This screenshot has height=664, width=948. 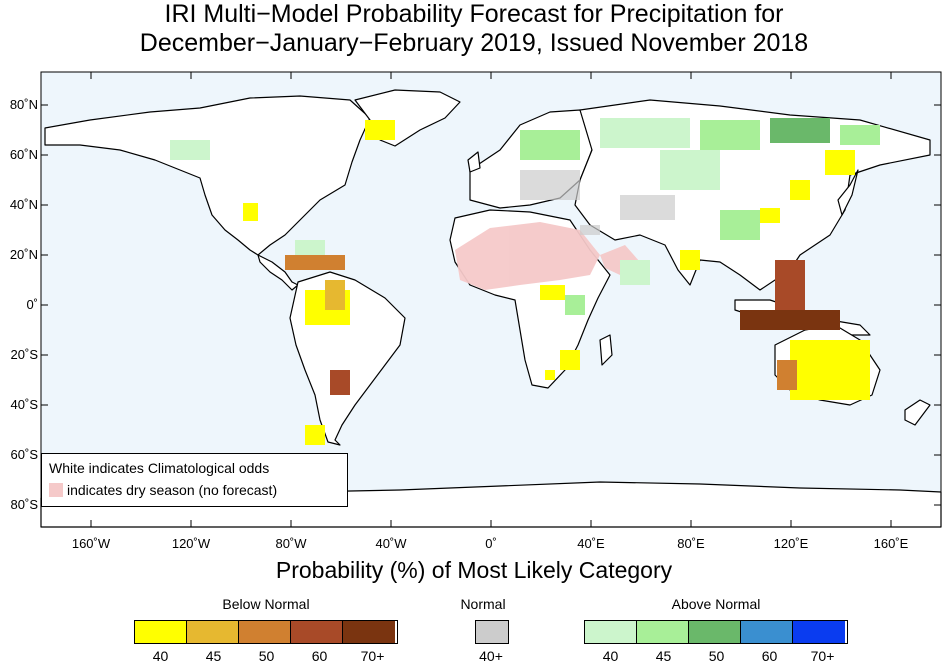 What do you see at coordinates (266, 604) in the screenshot?
I see `colorbar-below-title: Below Normal` at bounding box center [266, 604].